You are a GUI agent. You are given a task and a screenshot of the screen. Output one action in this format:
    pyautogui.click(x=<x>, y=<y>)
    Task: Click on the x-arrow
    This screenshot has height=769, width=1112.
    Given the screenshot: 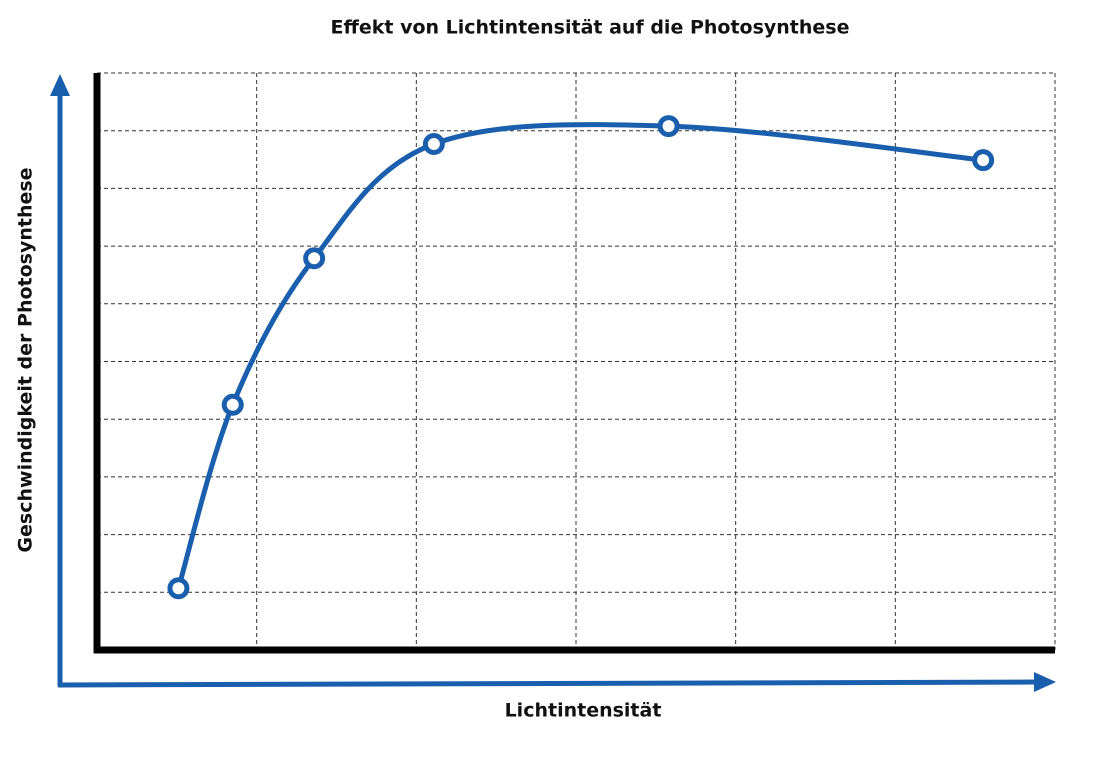 What is the action you would take?
    pyautogui.click(x=548, y=683)
    